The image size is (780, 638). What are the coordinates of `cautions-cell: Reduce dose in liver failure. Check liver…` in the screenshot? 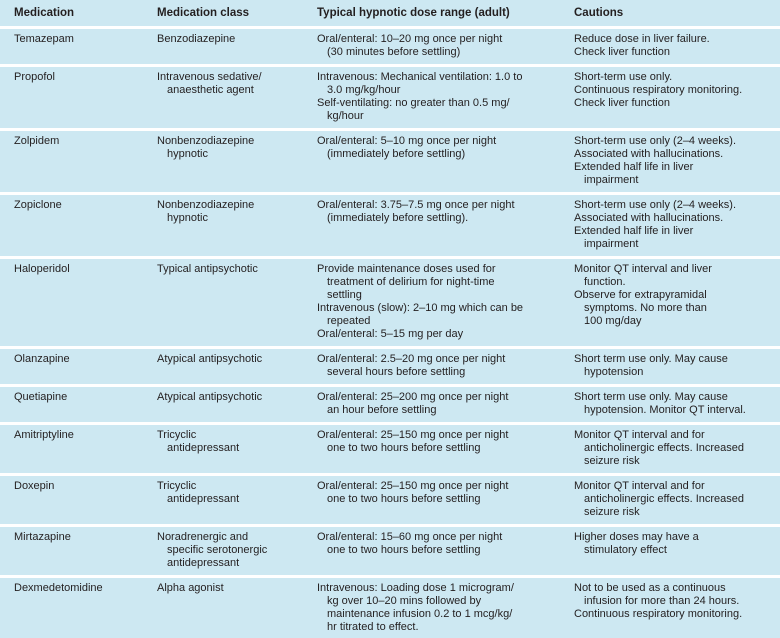 It's located at (677, 47).